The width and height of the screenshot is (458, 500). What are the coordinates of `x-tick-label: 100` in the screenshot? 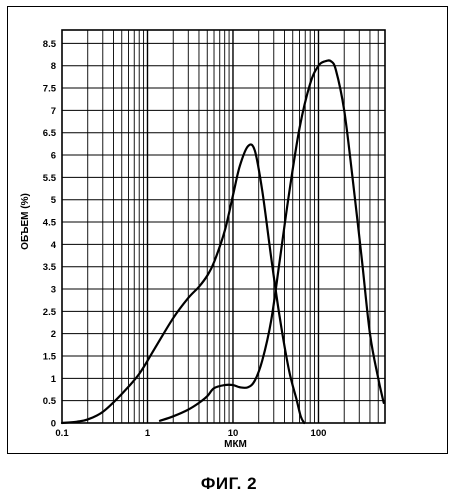 It's located at (319, 433).